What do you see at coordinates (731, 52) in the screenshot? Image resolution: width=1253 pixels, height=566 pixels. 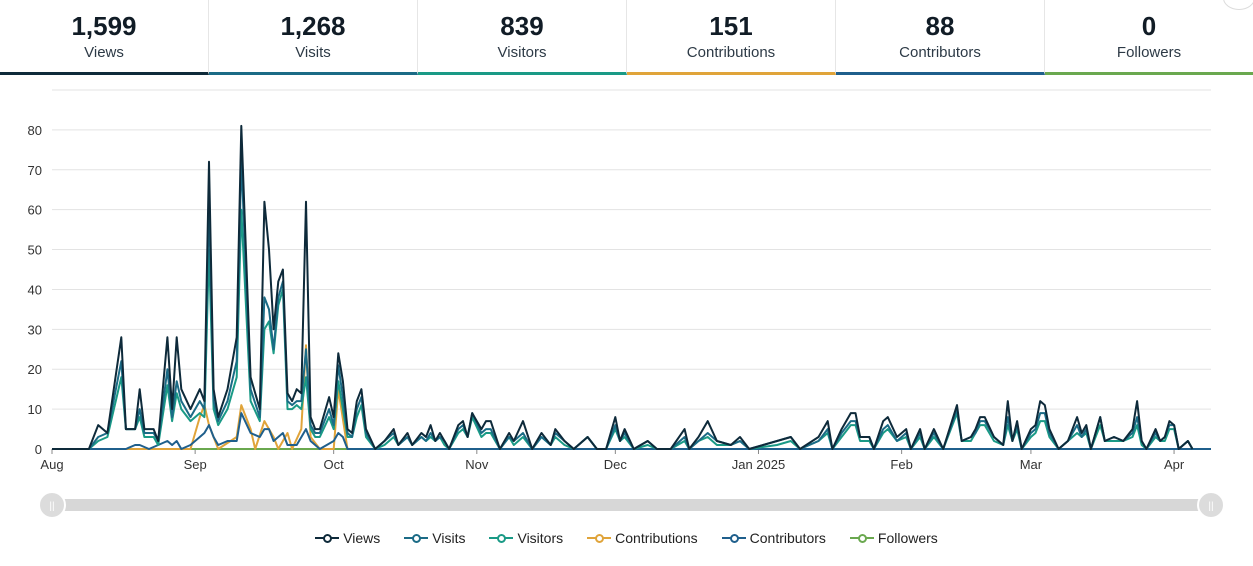 I see `stat-label: Contributions` at bounding box center [731, 52].